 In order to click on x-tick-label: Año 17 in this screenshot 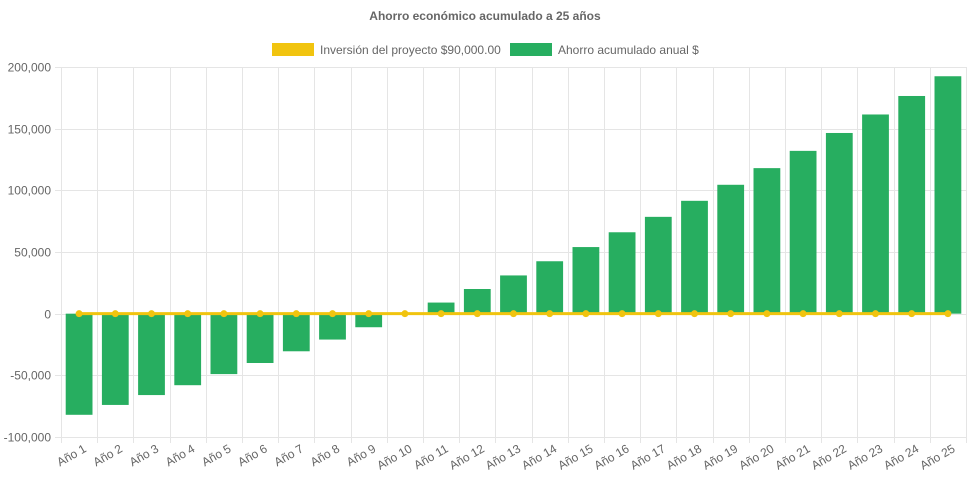, I will do `click(648, 456)`.